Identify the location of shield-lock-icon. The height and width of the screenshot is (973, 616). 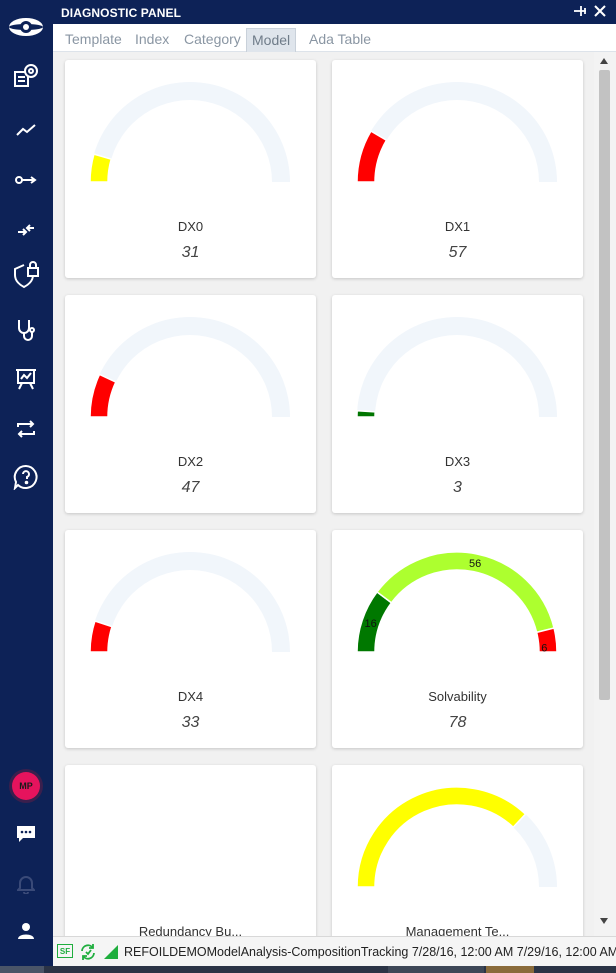
(26, 275).